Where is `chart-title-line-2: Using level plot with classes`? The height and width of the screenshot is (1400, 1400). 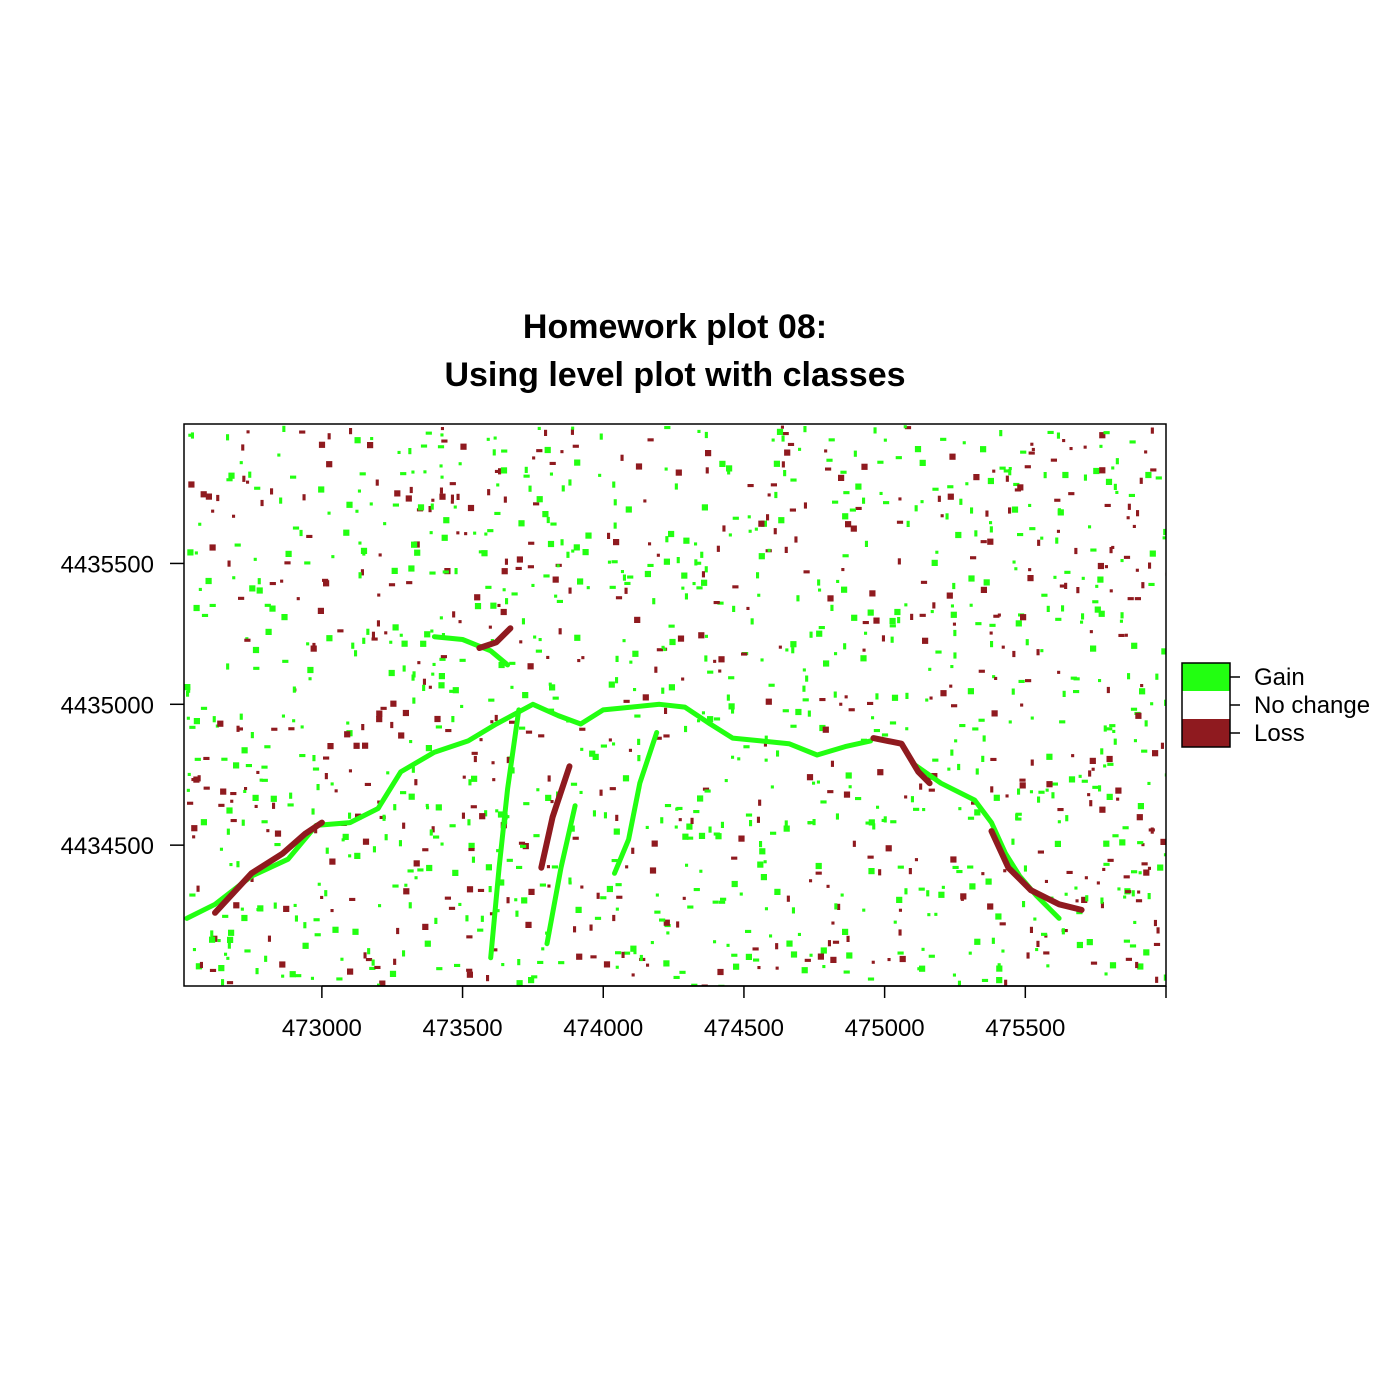
chart-title-line-2: Using level plot with classes is located at coordinates (675, 375).